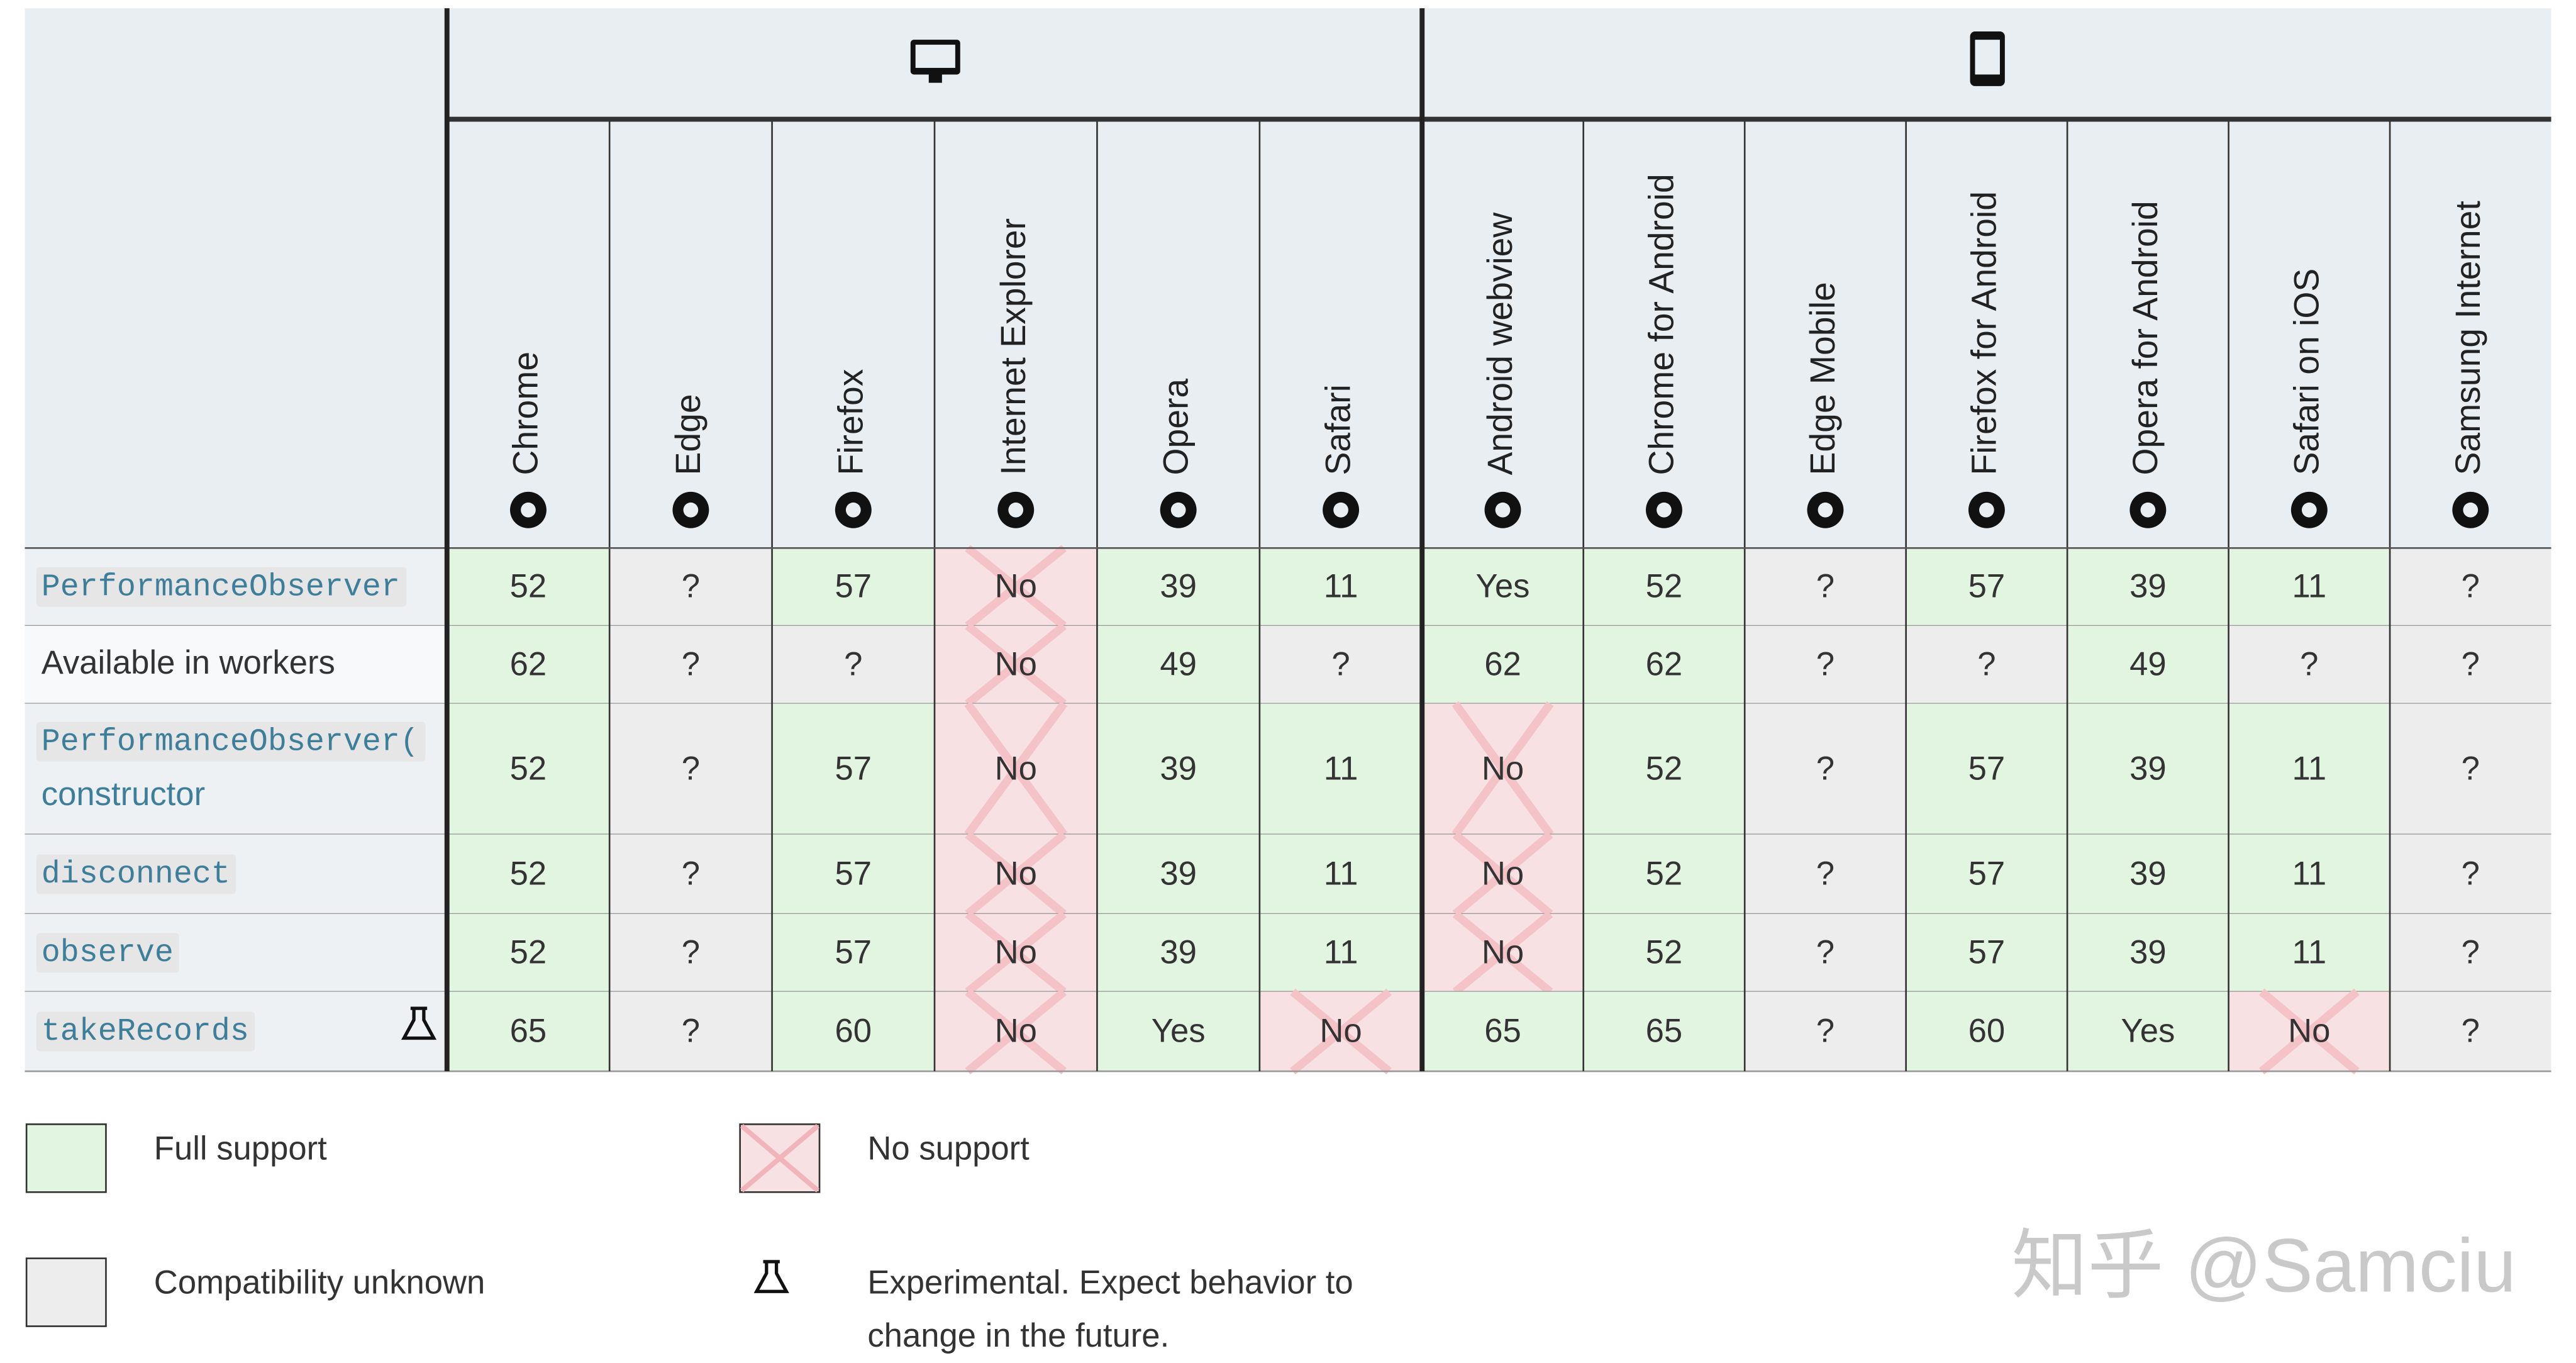 This screenshot has height=1363, width=2576. I want to click on browser-name: Firefox, so click(850, 422).